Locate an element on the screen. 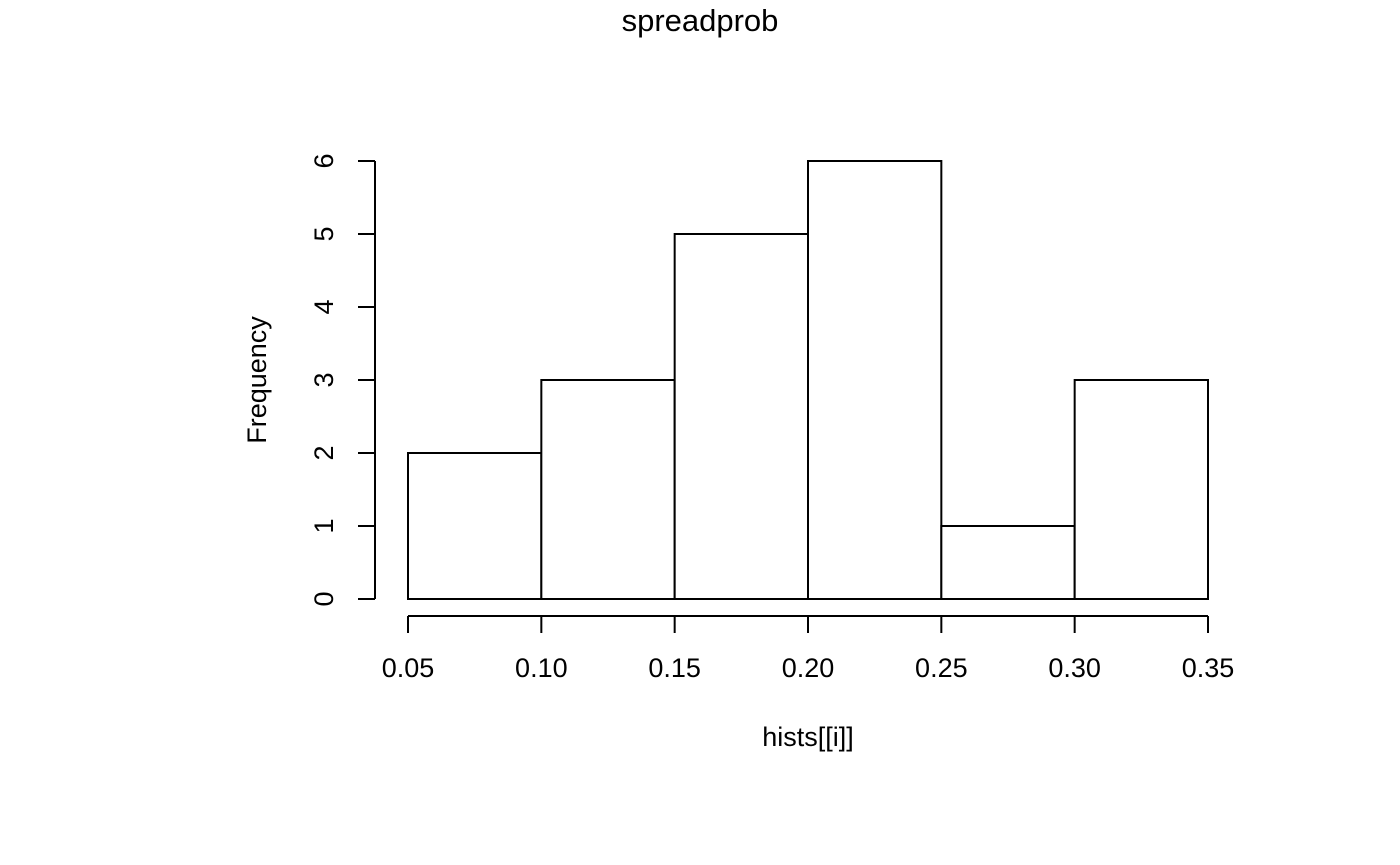 The width and height of the screenshot is (1400, 865). y-tick-label: 4 is located at coordinates (324, 306).